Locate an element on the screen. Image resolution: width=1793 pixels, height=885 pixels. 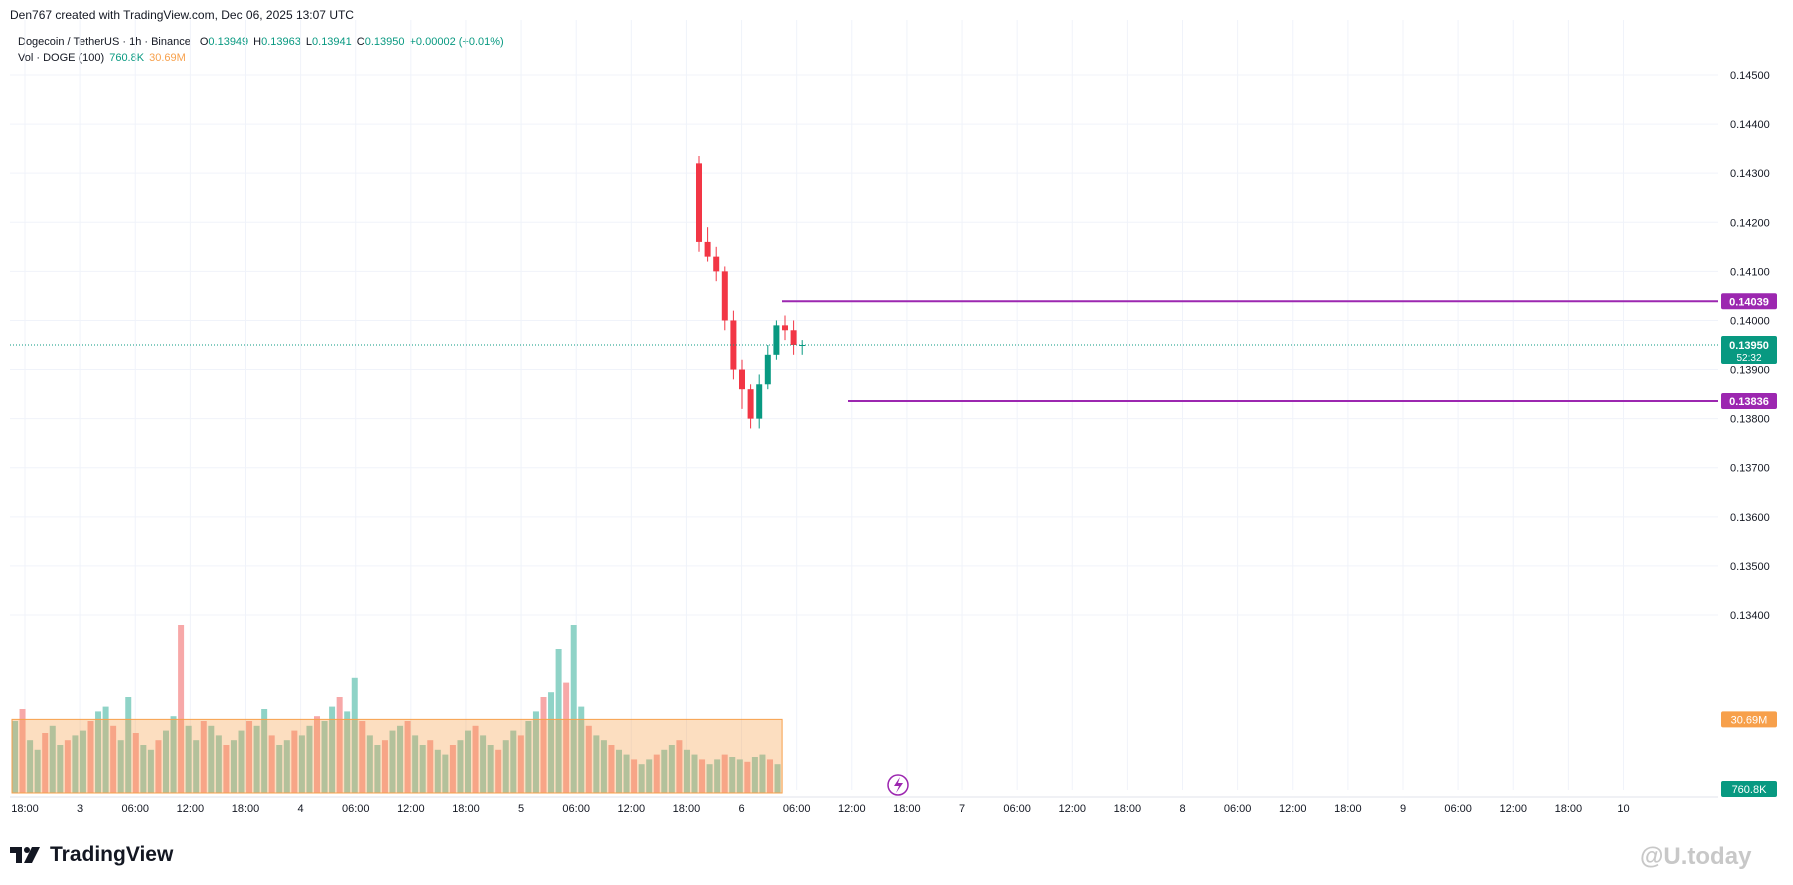
tradingview-logo-icon is located at coordinates (25, 855).